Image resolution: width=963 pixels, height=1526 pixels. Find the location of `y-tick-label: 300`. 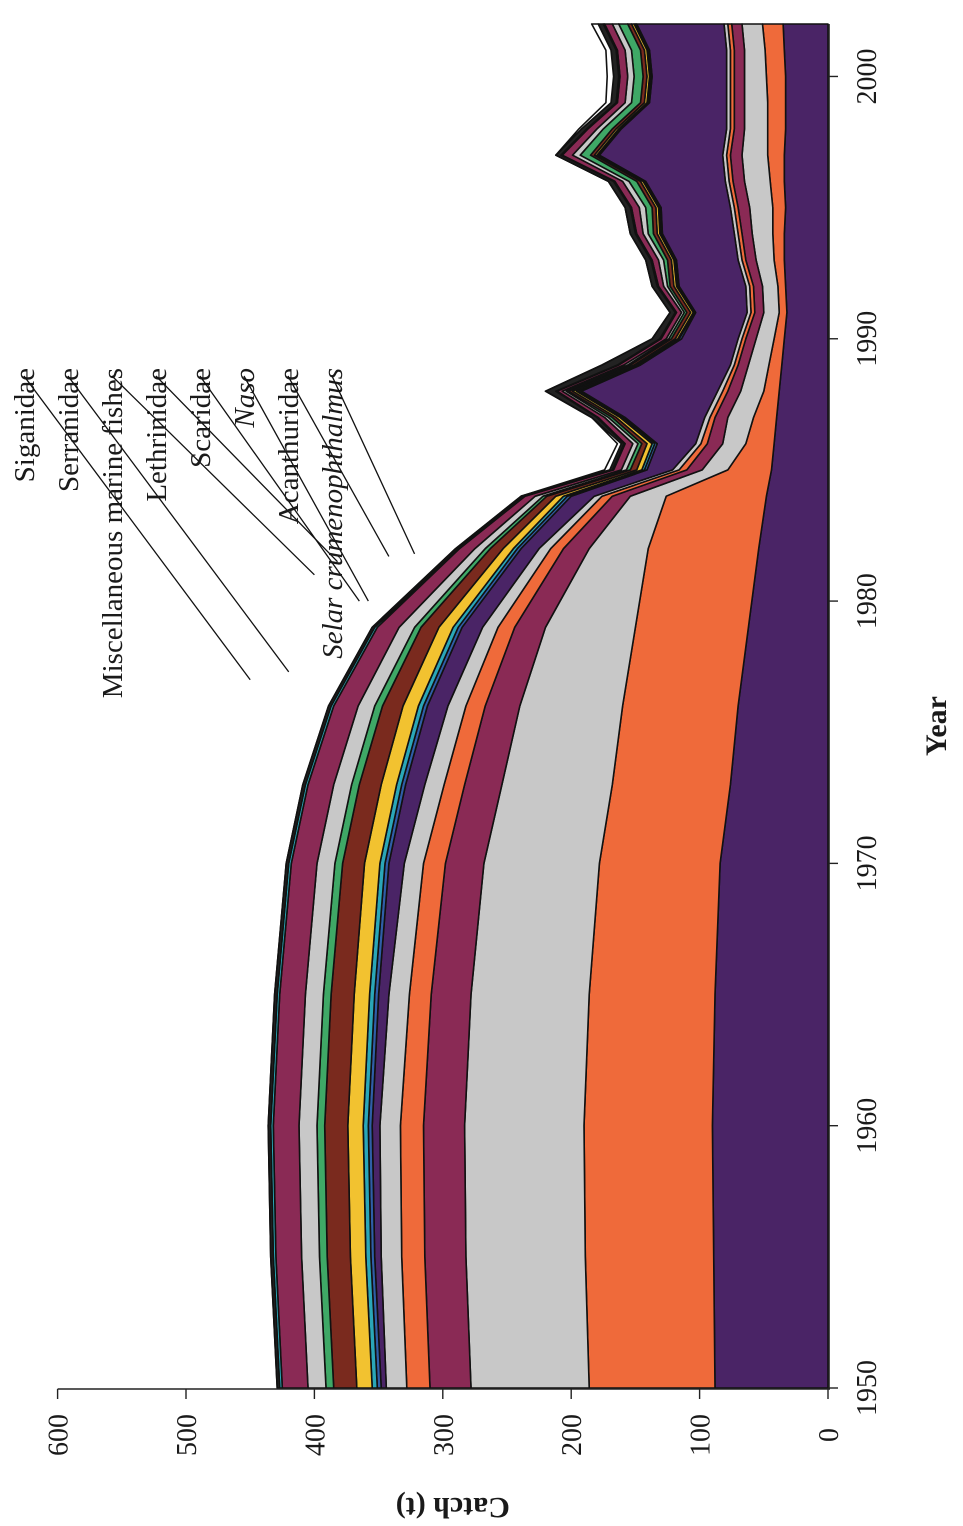

y-tick-label: 300 is located at coordinates (444, 1435).